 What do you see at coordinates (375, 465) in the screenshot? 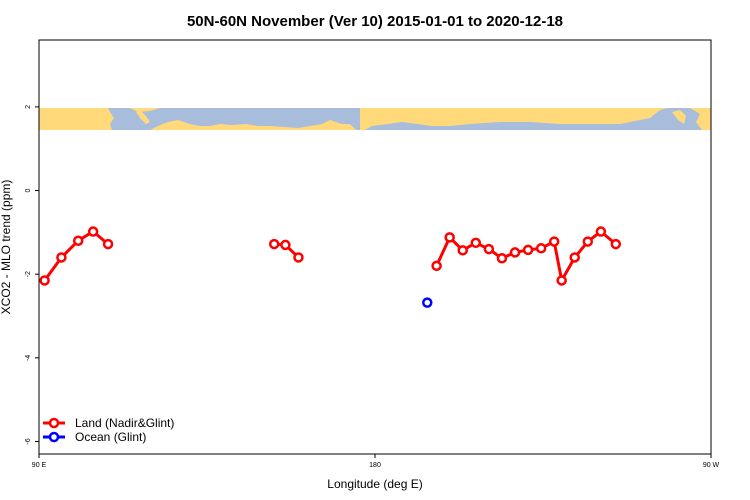
I see `x-tick-label: 180` at bounding box center [375, 465].